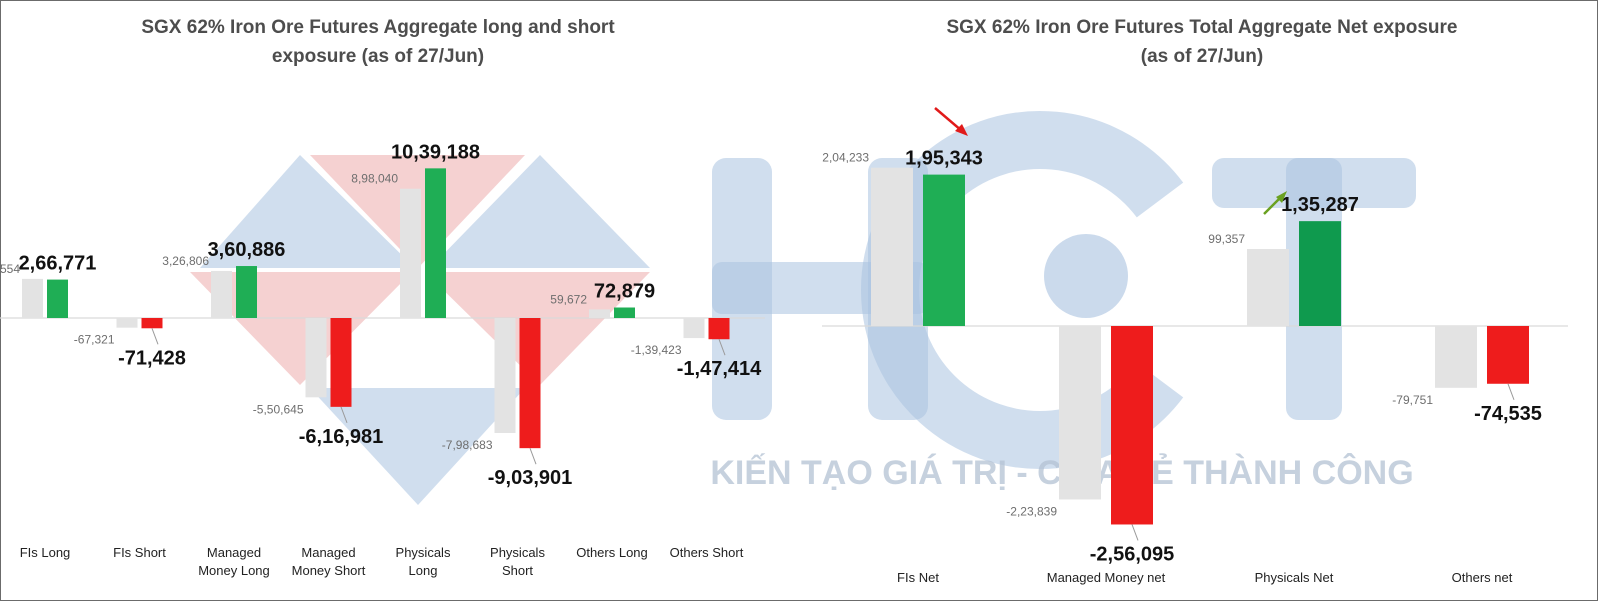 The width and height of the screenshot is (1600, 603). I want to click on current-value-label: -2,56,095, so click(1132, 554).